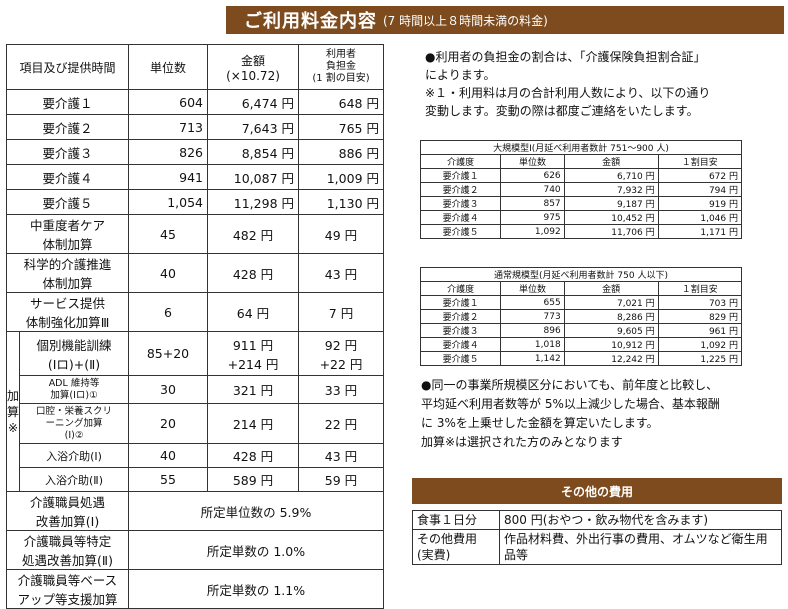  What do you see at coordinates (700, 161) in the screenshot?
I see `col-header: １割目安` at bounding box center [700, 161].